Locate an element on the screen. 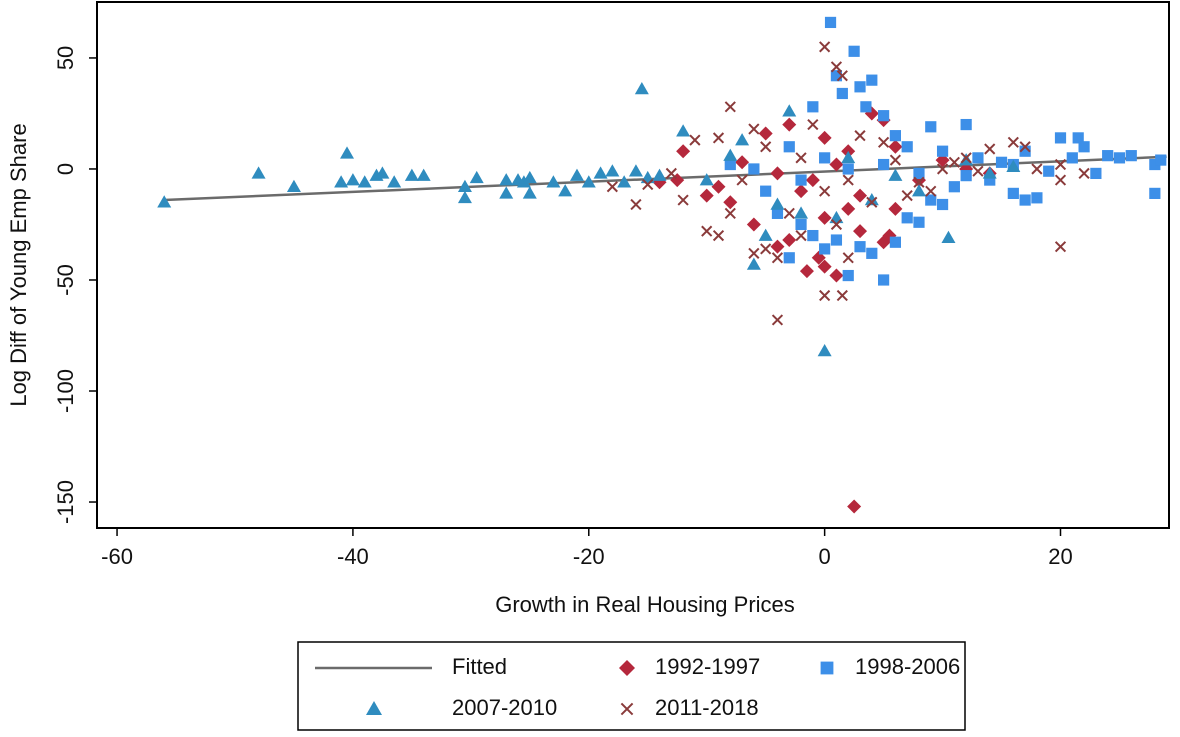 This screenshot has width=1180, height=737. y-tick-label: 0 is located at coordinates (65, 169).